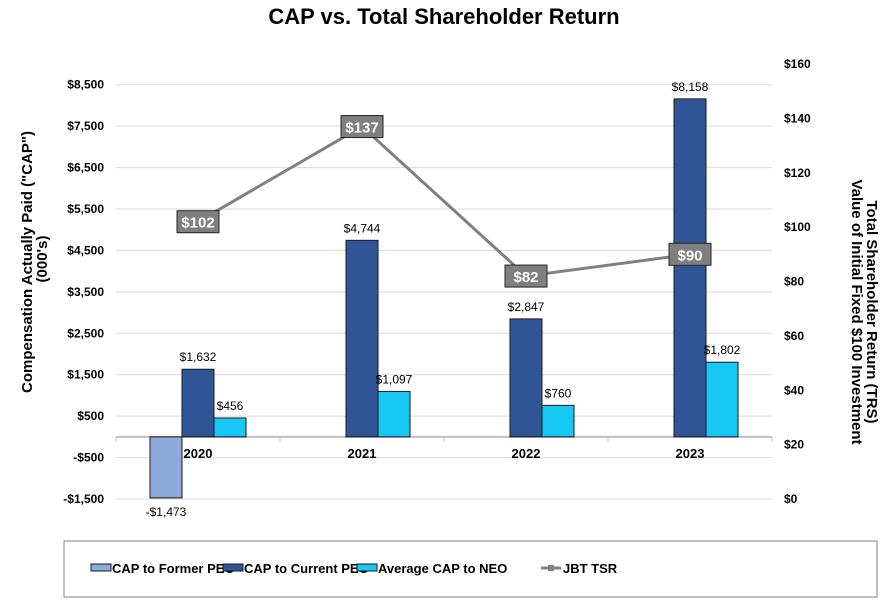 Image resolution: width=888 pixels, height=603 pixels. Describe the element at coordinates (198, 453) in the screenshot. I see `x-tick-label: 2020` at that location.